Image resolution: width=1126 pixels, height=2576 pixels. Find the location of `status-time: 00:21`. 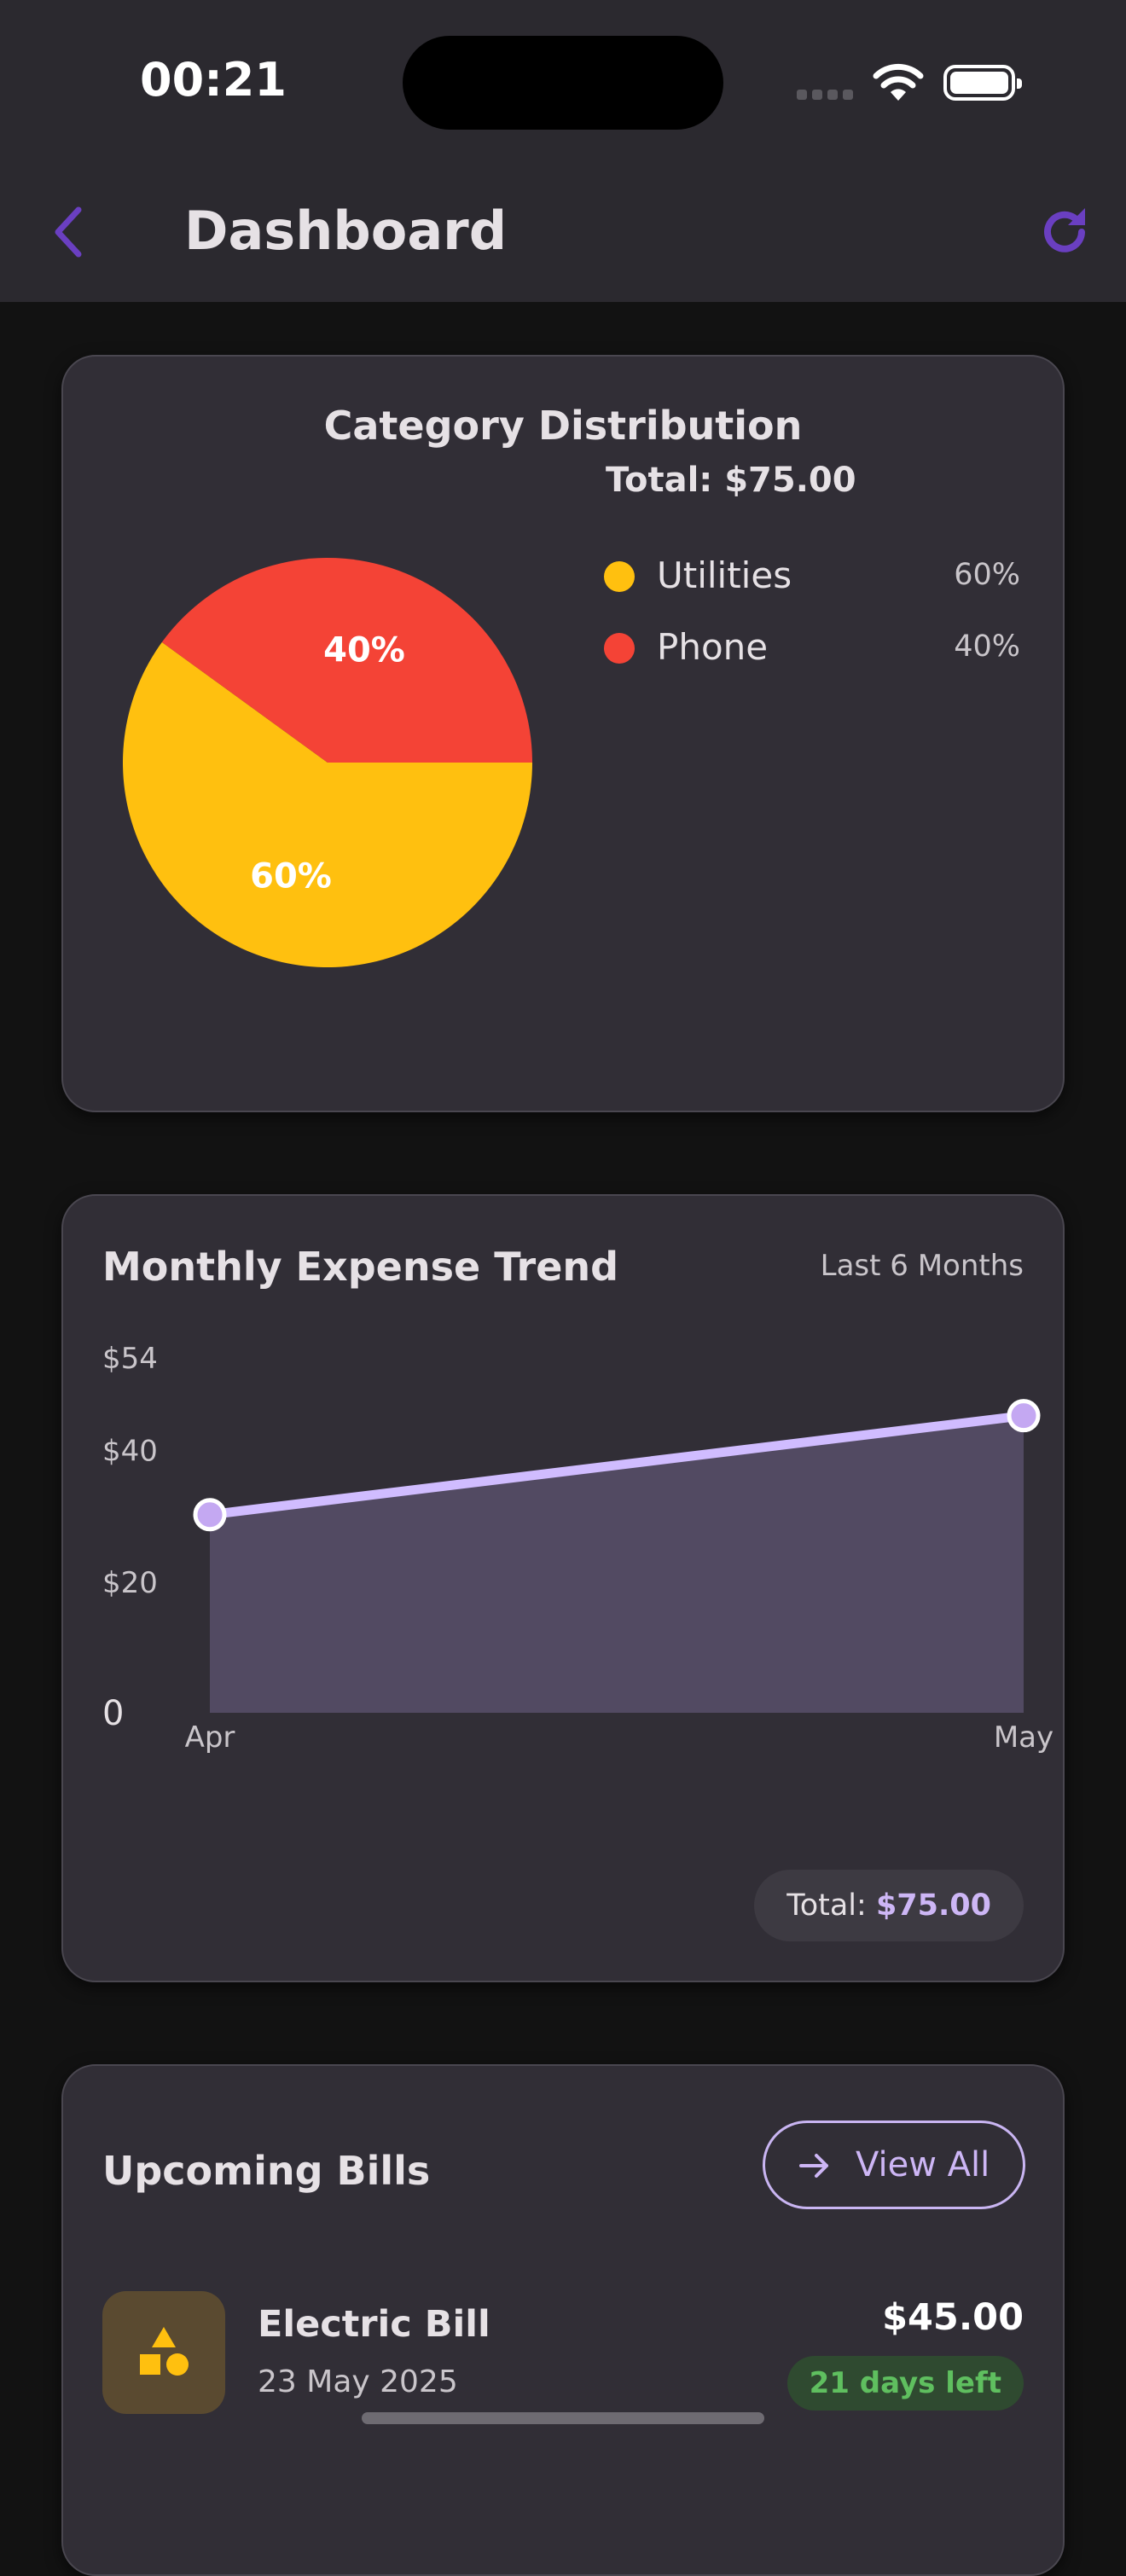

status-time: 00:21 is located at coordinates (214, 80).